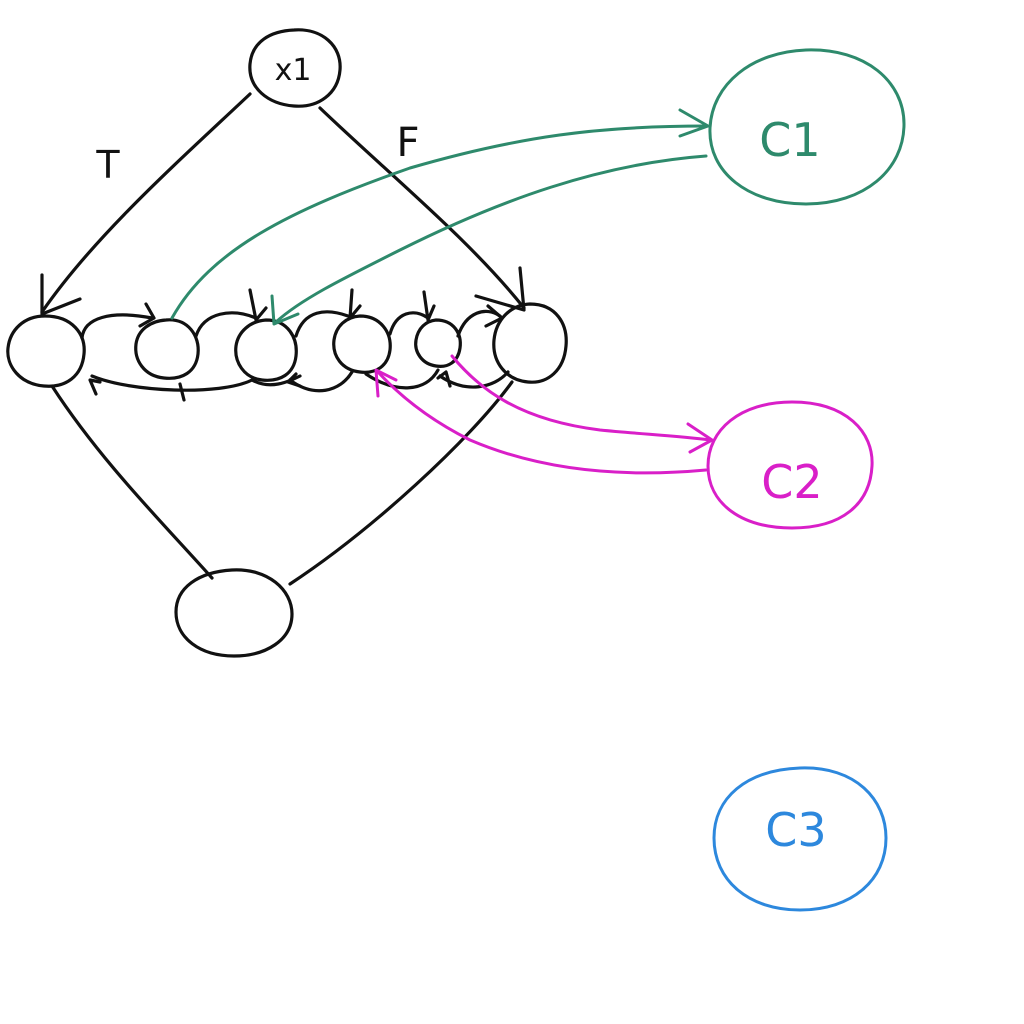  I want to click on cluster-c3-label: C3, so click(795, 830).